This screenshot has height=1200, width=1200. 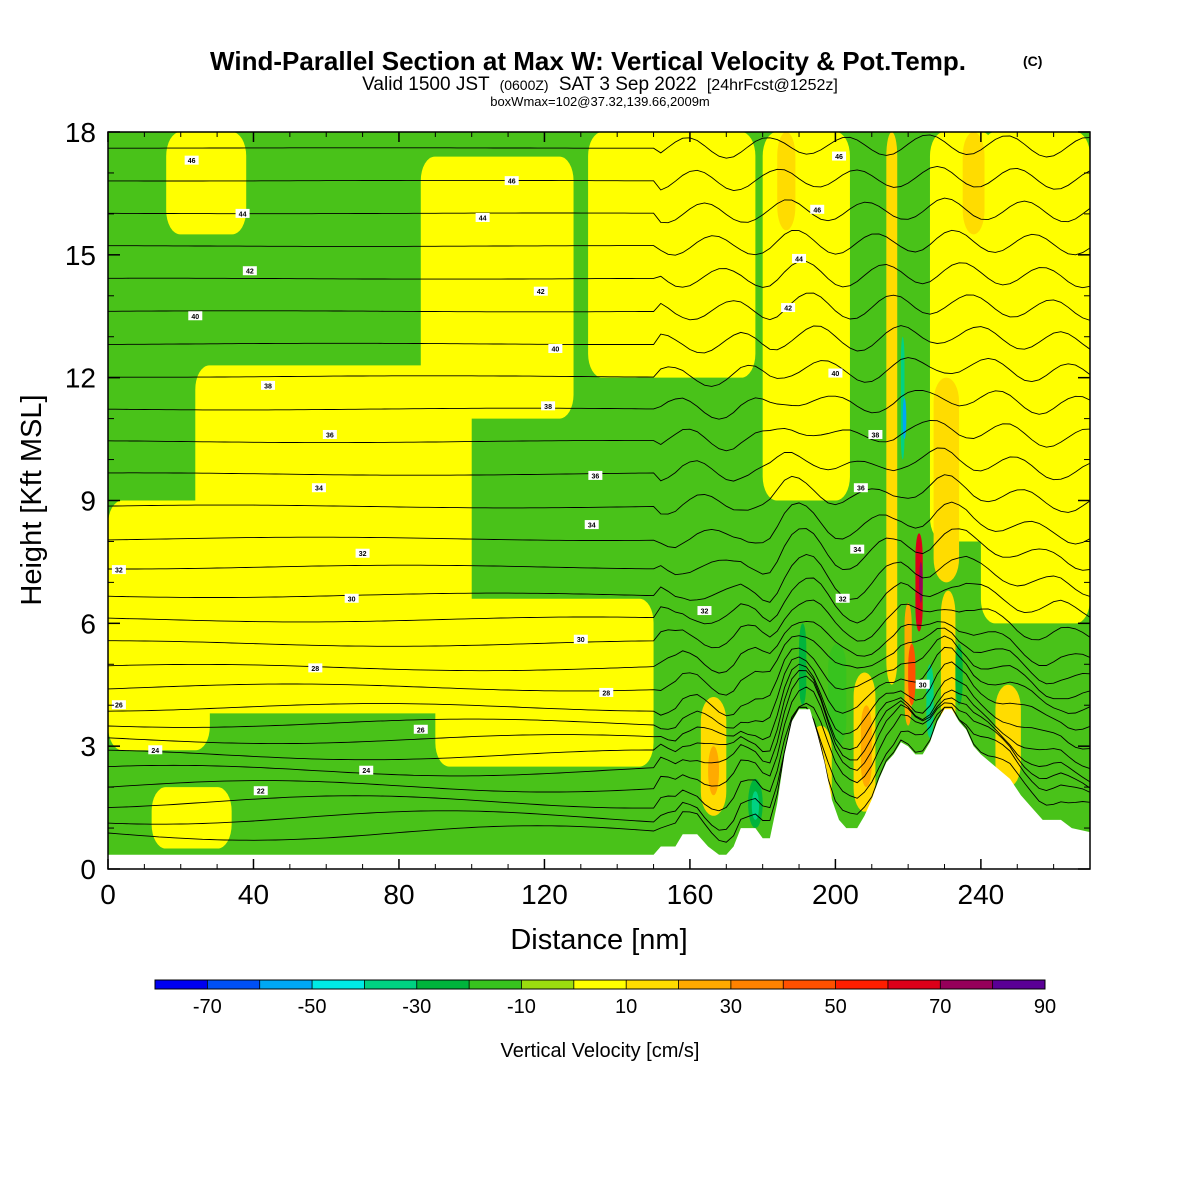 What do you see at coordinates (426, 84) in the screenshot?
I see `subtitle-valid: Valid 1500 JST` at bounding box center [426, 84].